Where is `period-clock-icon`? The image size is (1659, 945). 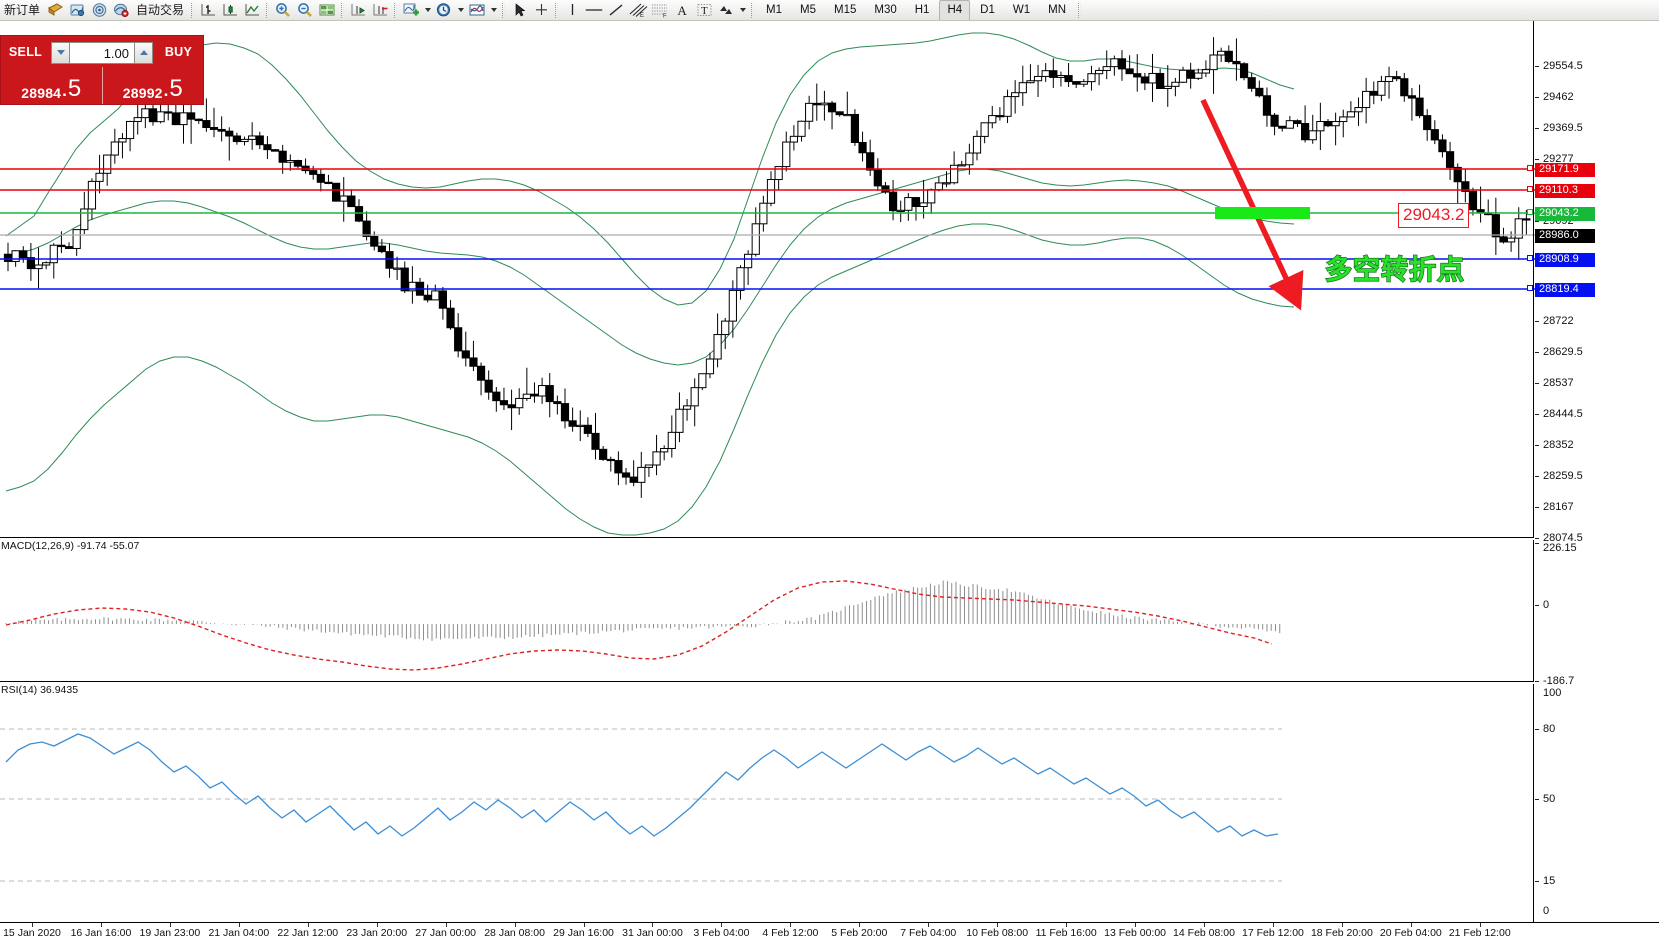
period-clock-icon is located at coordinates (444, 10).